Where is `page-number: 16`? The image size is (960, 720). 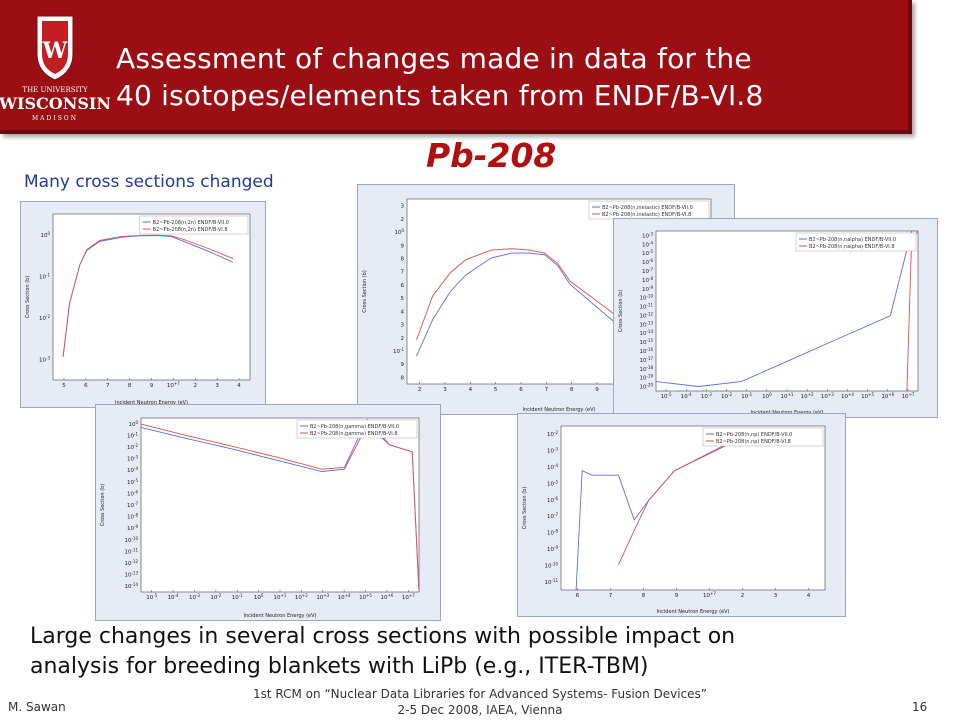 page-number: 16 is located at coordinates (920, 707).